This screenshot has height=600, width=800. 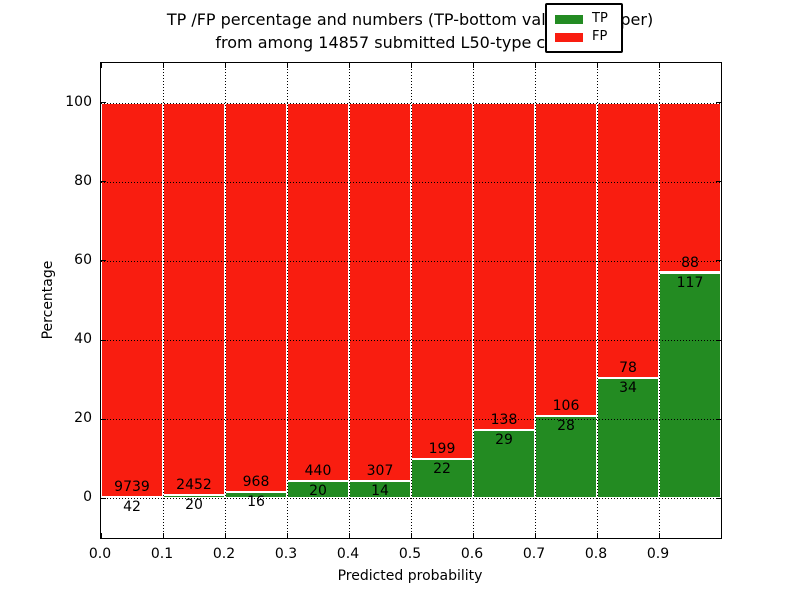 I want to click on tp-count-label: 16, so click(x=256, y=501).